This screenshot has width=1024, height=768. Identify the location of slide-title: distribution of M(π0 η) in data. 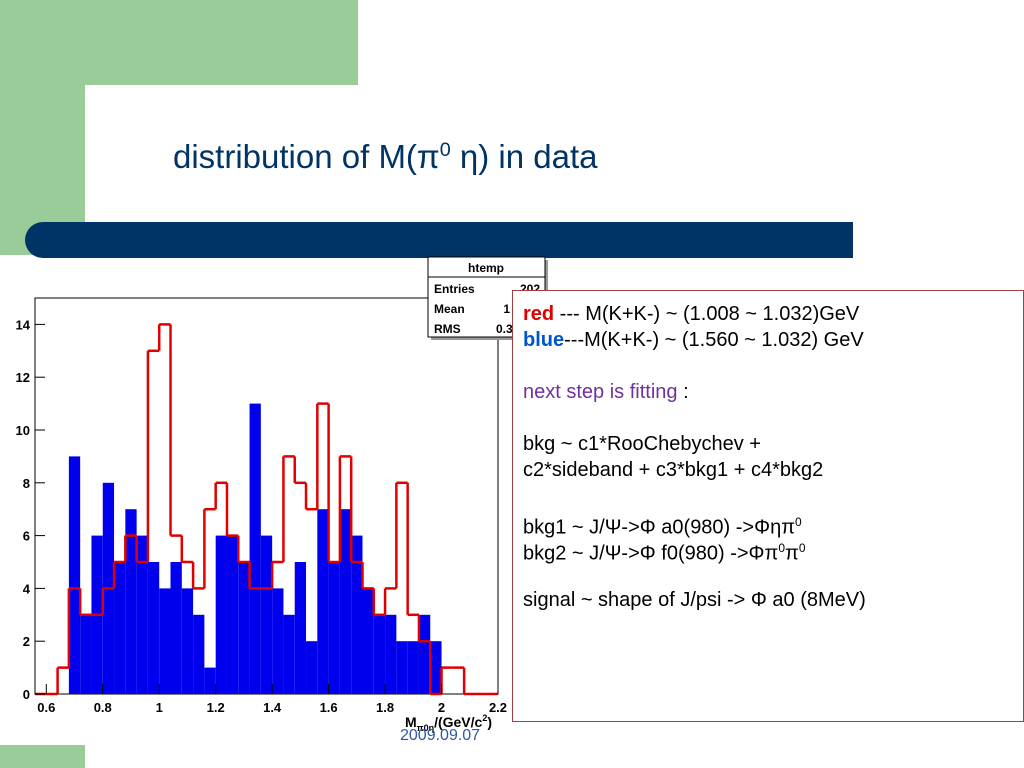
(385, 157).